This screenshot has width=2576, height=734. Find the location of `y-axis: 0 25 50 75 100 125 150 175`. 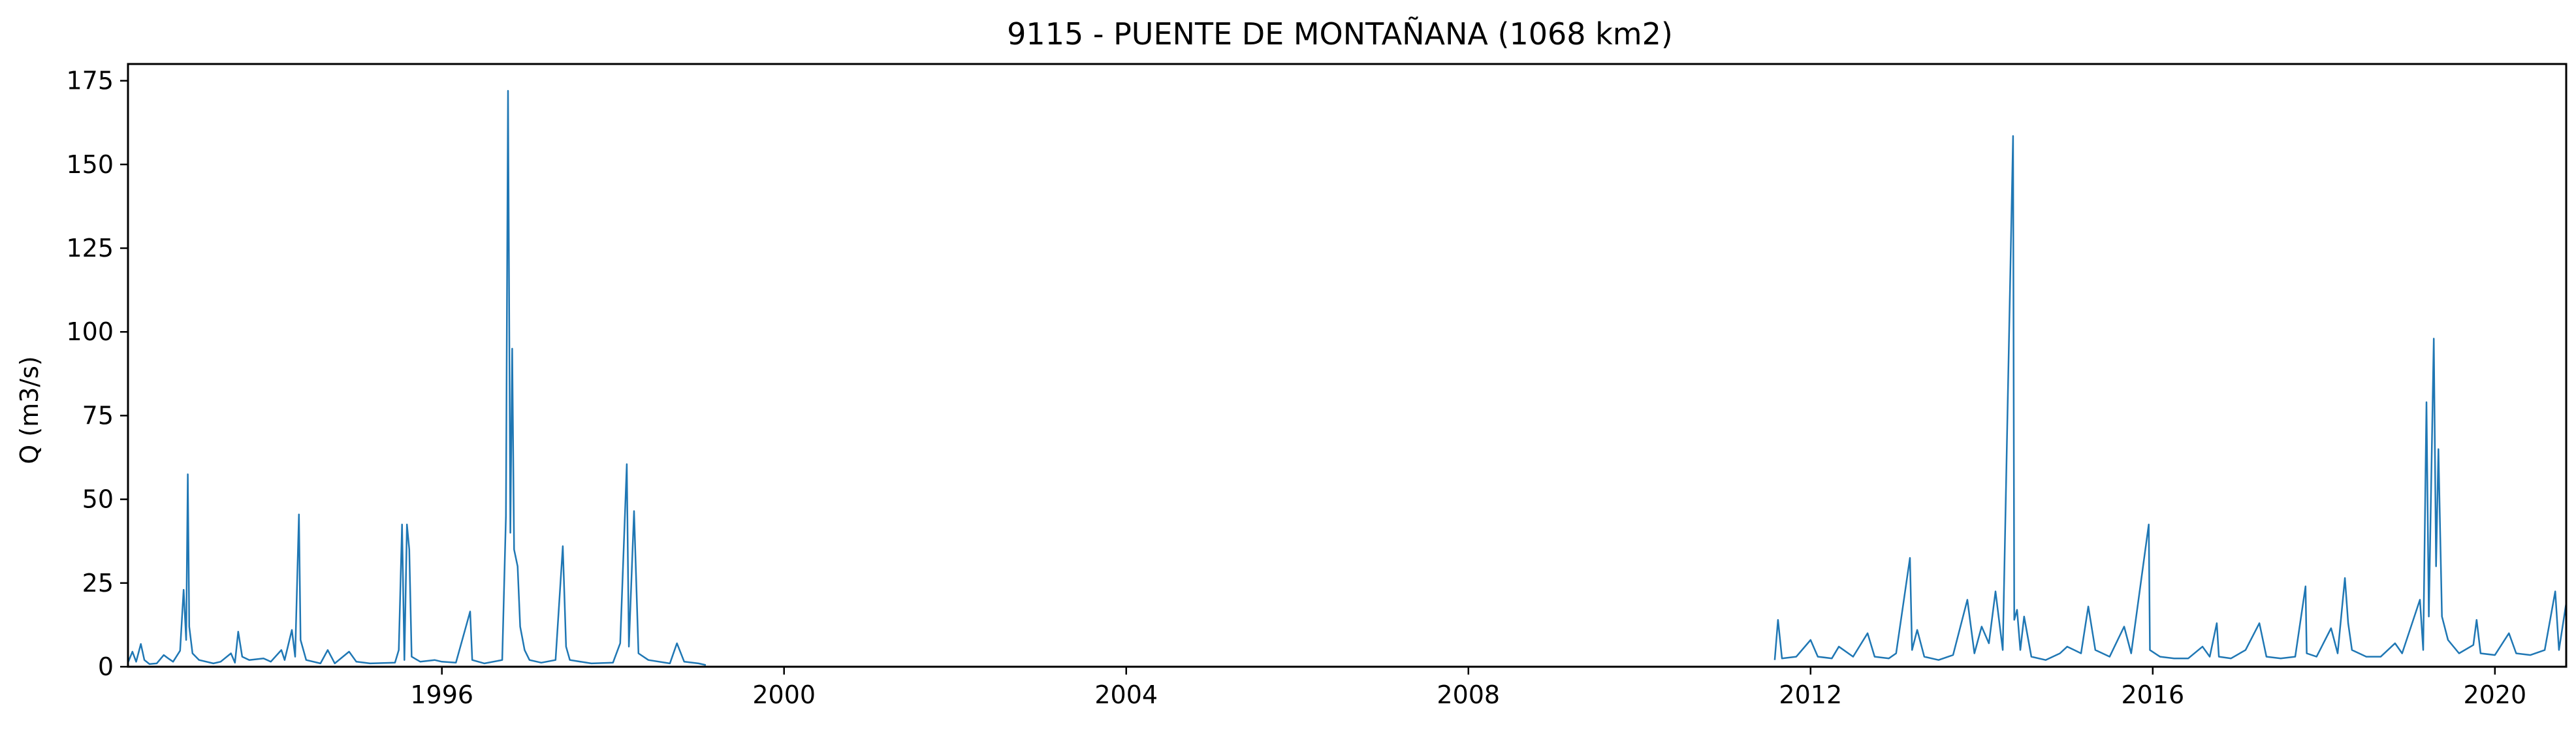

y-axis: 0 25 50 75 100 125 150 175 is located at coordinates (97, 374).